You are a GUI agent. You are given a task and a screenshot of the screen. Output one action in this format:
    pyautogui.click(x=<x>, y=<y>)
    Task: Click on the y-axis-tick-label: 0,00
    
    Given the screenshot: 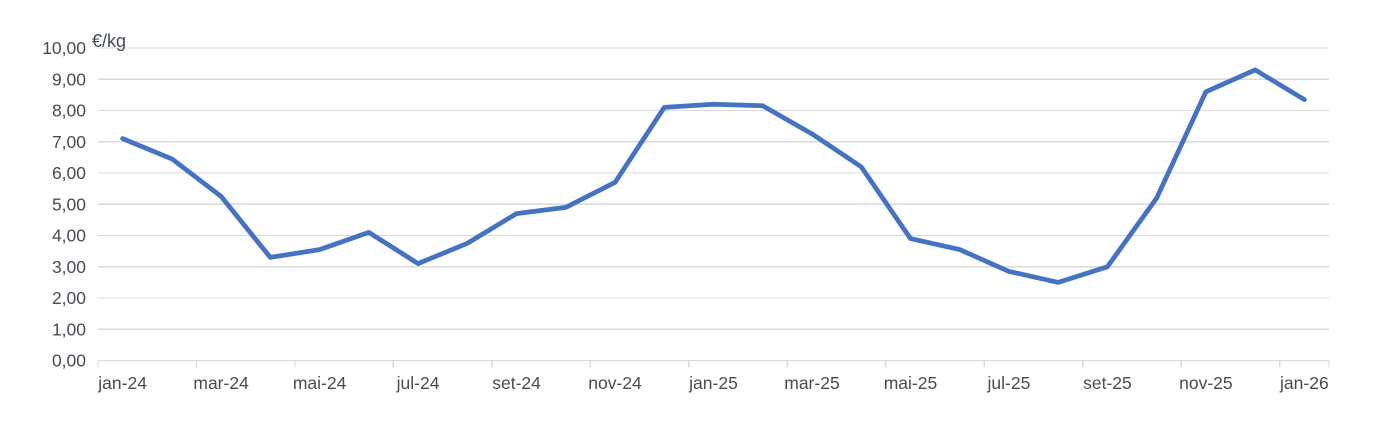 What is the action you would take?
    pyautogui.click(x=69, y=361)
    